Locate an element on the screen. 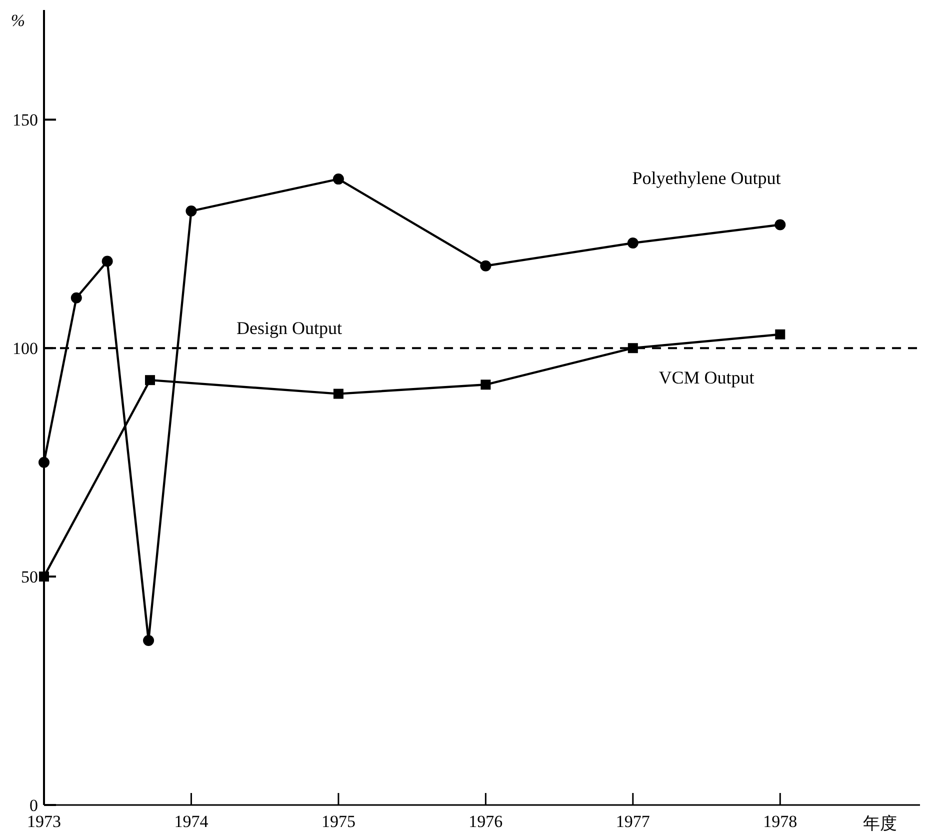 Image resolution: width=925 pixels, height=837 pixels. x-tick-label: 1976 is located at coordinates (485, 821).